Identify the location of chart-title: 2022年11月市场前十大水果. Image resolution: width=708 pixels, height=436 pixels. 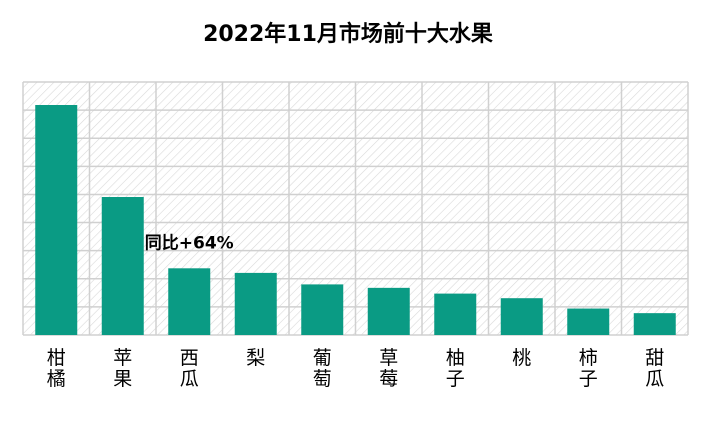
(348, 34).